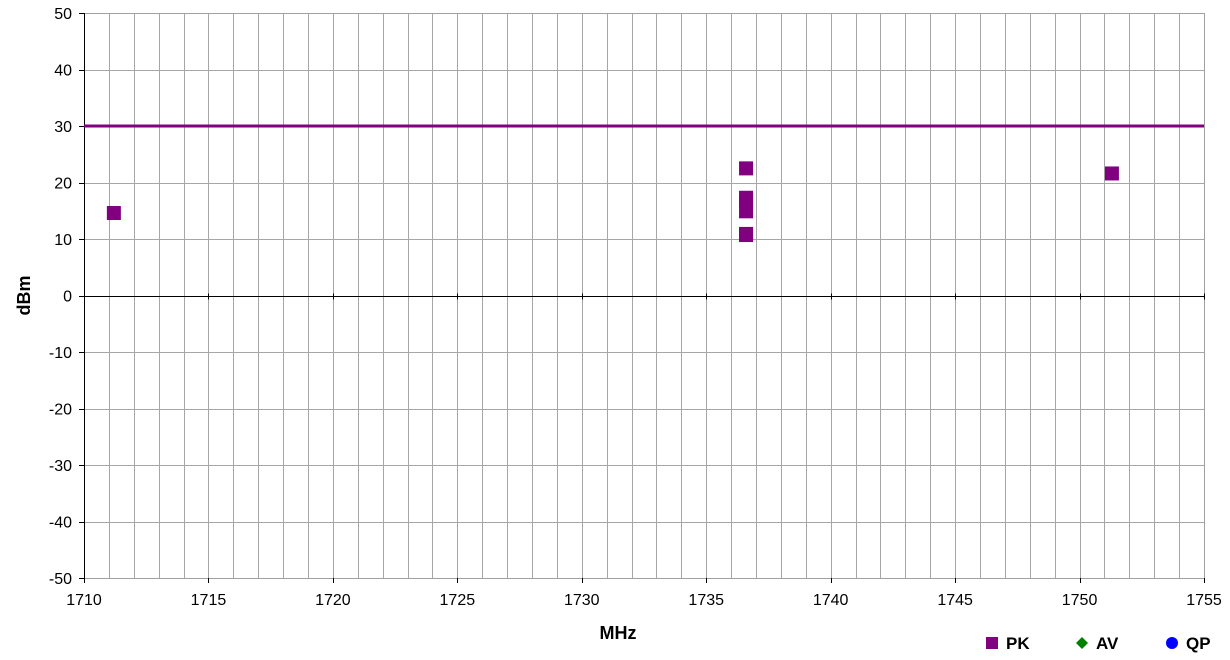  I want to click on data-points, so click(612, 202).